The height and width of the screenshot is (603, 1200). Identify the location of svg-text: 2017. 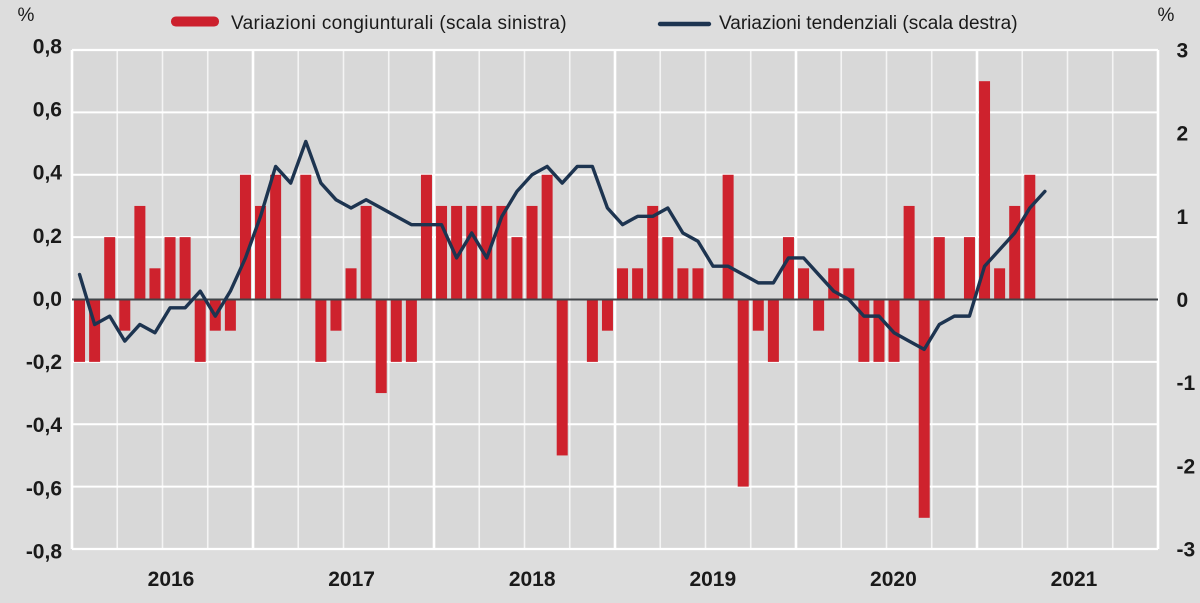
(351, 579).